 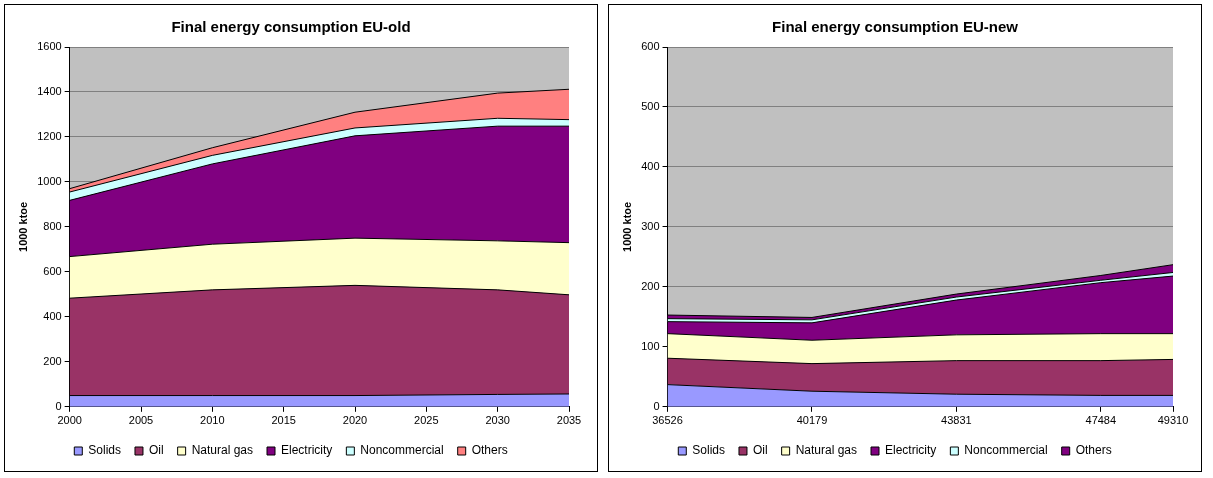 What do you see at coordinates (497, 420) in the screenshot?
I see `x-tick-label: 2030` at bounding box center [497, 420].